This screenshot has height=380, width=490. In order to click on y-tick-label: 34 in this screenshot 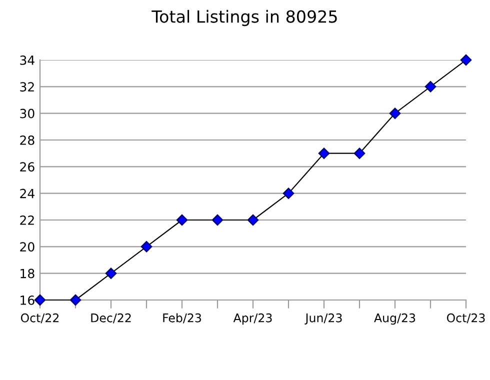, I will do `click(27, 60)`.